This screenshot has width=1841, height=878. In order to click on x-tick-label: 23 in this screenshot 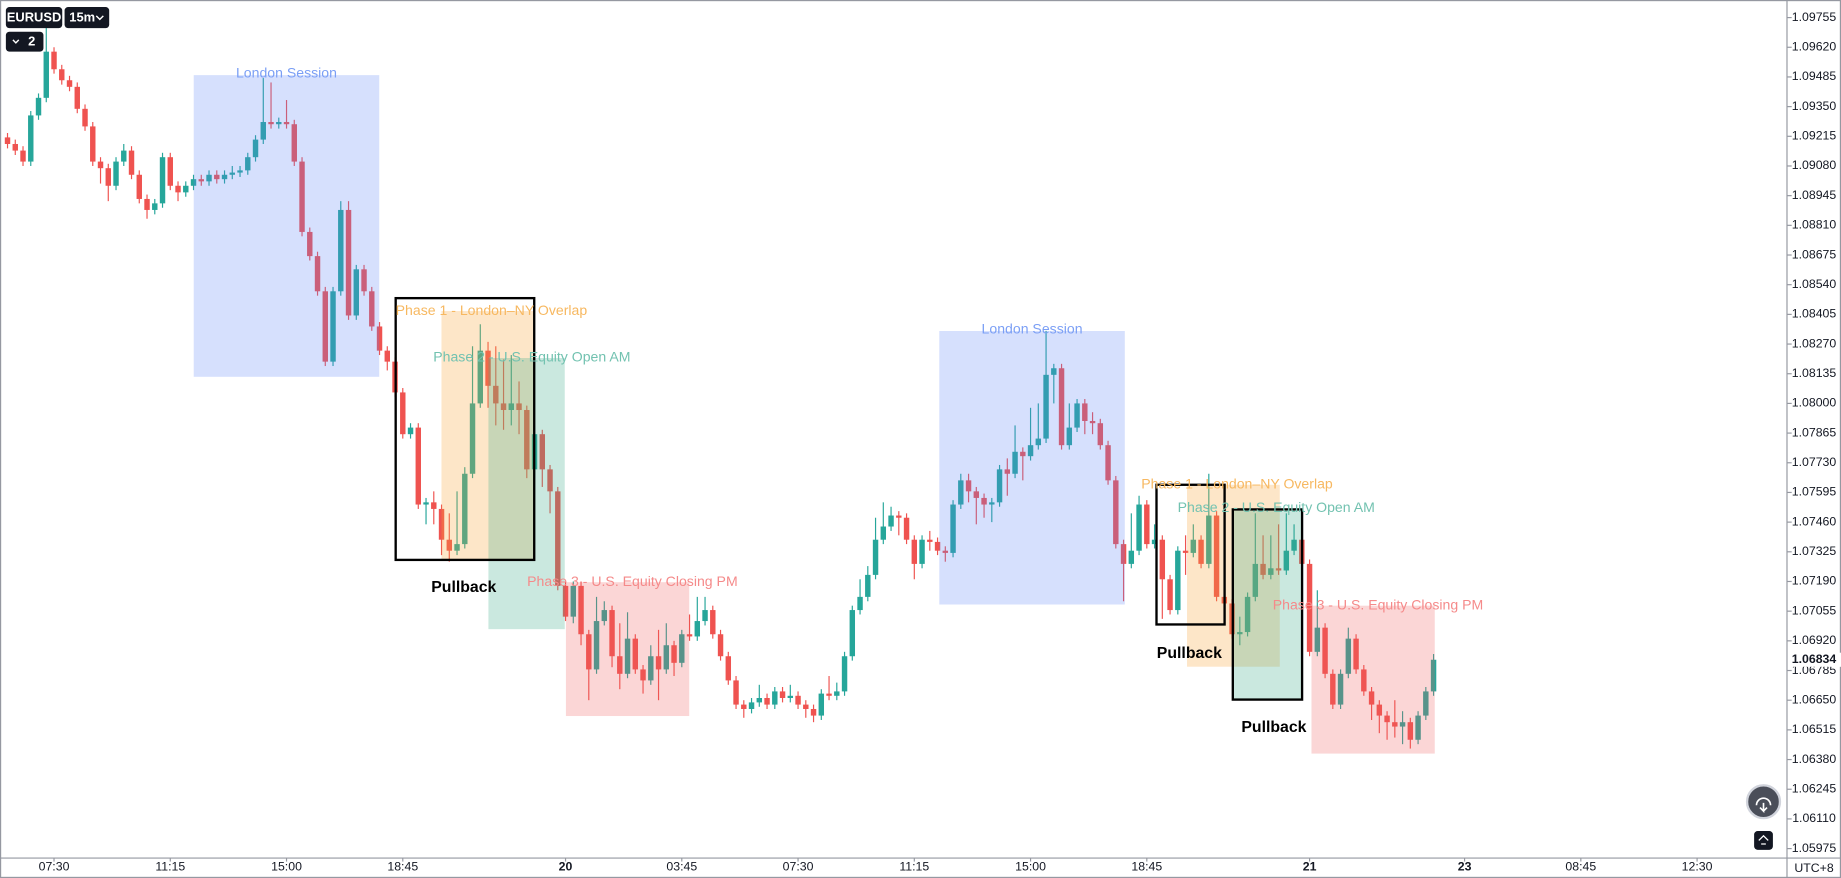, I will do `click(1465, 867)`.